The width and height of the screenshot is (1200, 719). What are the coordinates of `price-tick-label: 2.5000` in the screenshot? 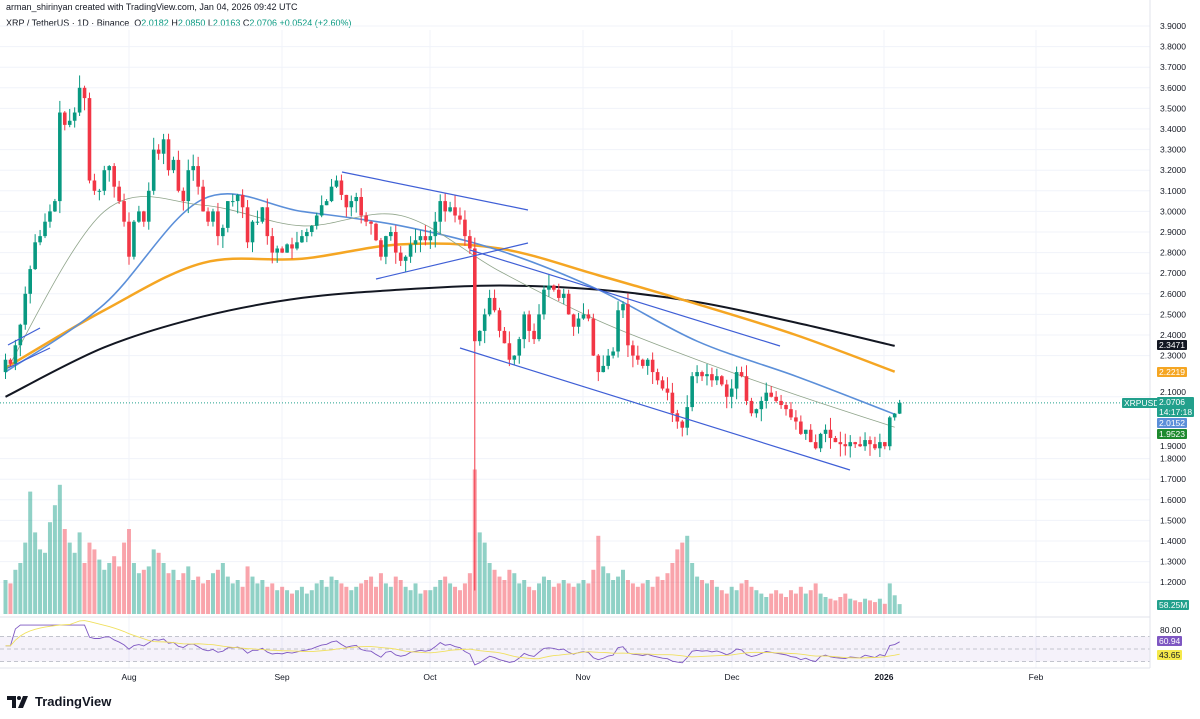 It's located at (1173, 314).